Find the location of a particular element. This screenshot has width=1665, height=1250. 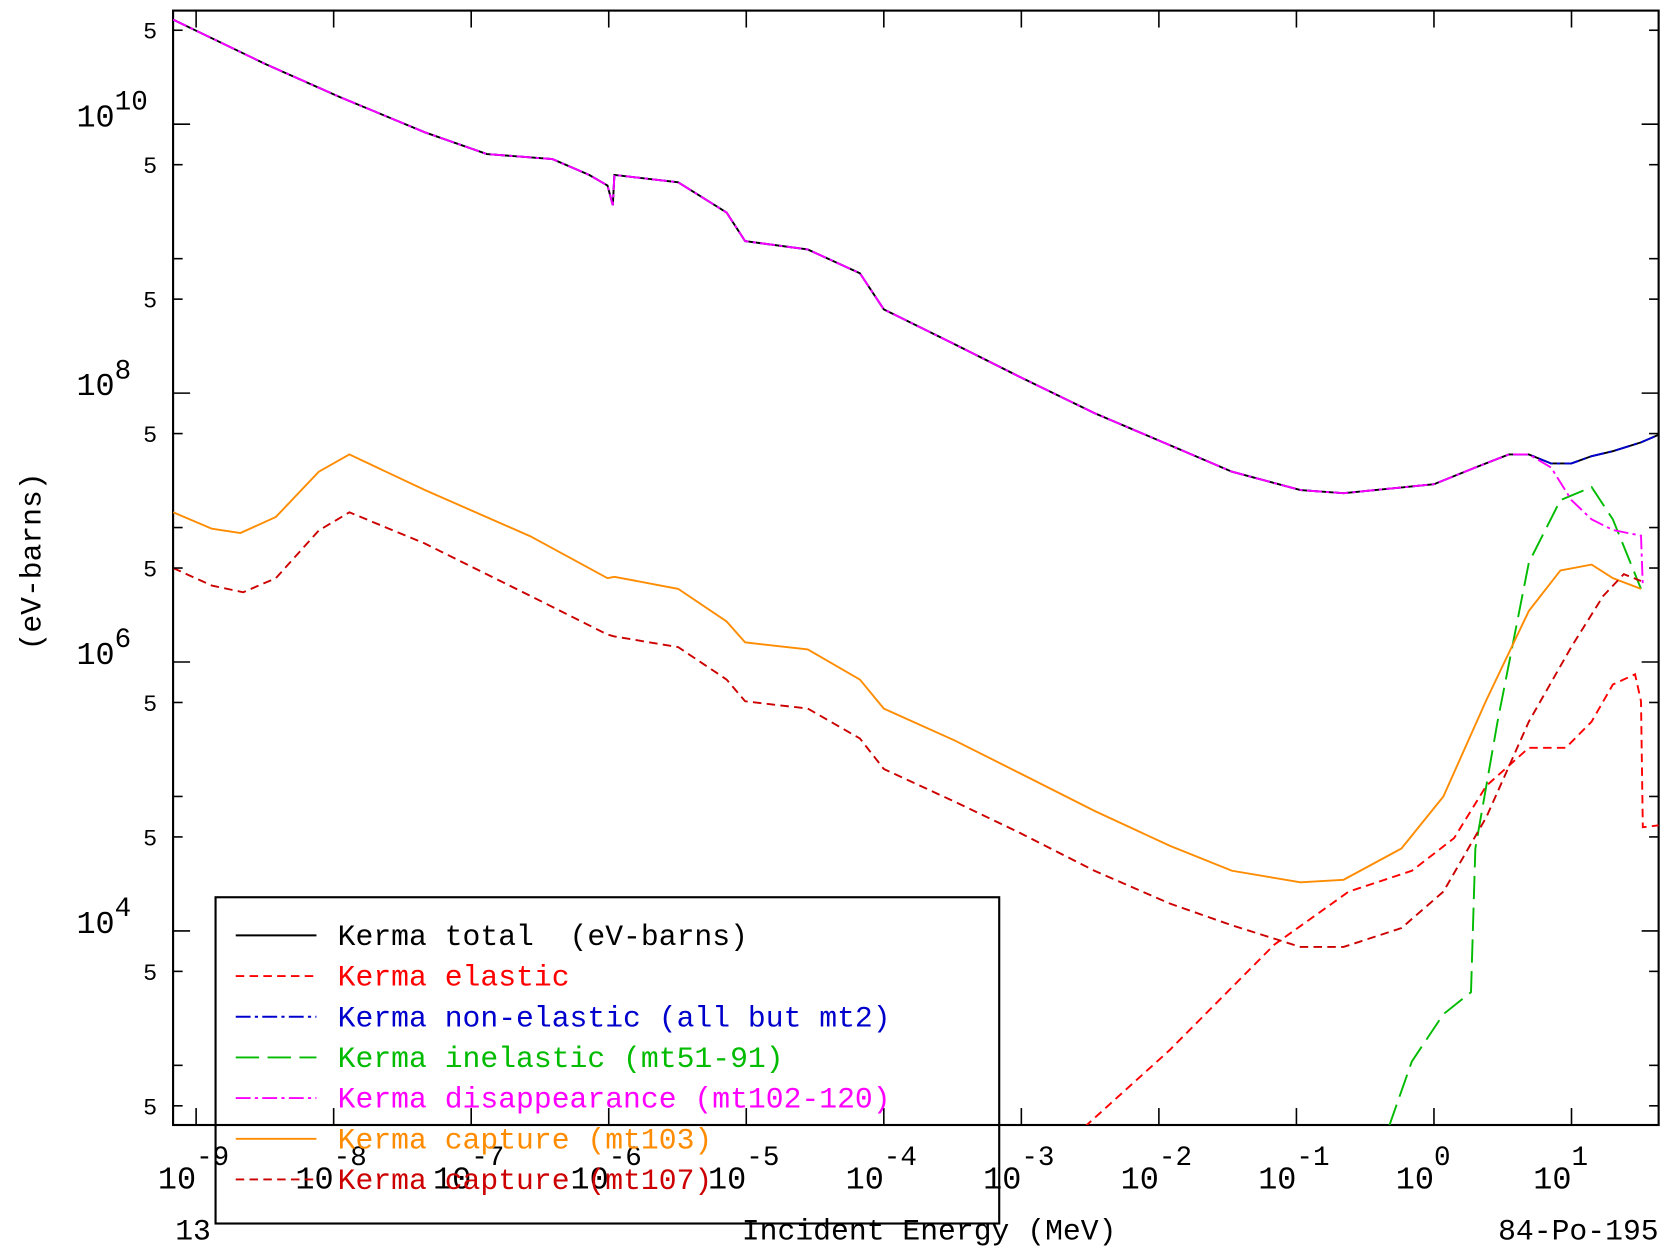

x-tick-exponent: -9 is located at coordinates (212, 1158).